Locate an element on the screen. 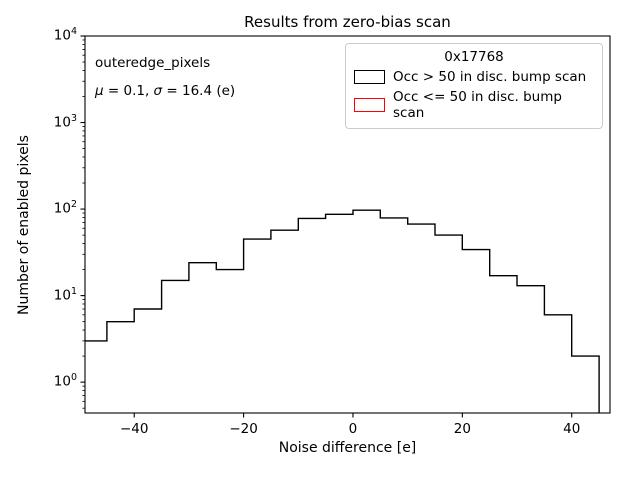 The width and height of the screenshot is (640, 480). x-tick-label: 20 is located at coordinates (462, 429).